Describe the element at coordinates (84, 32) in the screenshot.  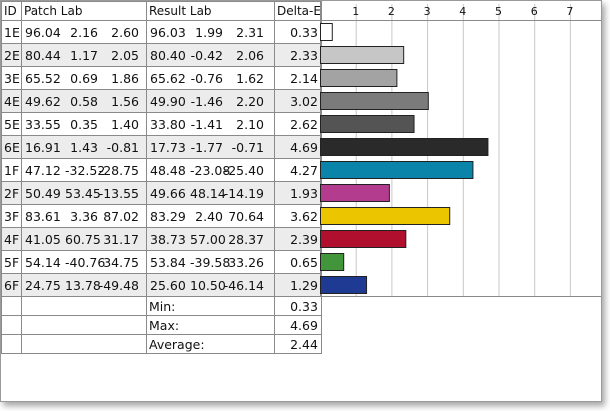
I see `patch-lab-a-value: 2.16` at that location.